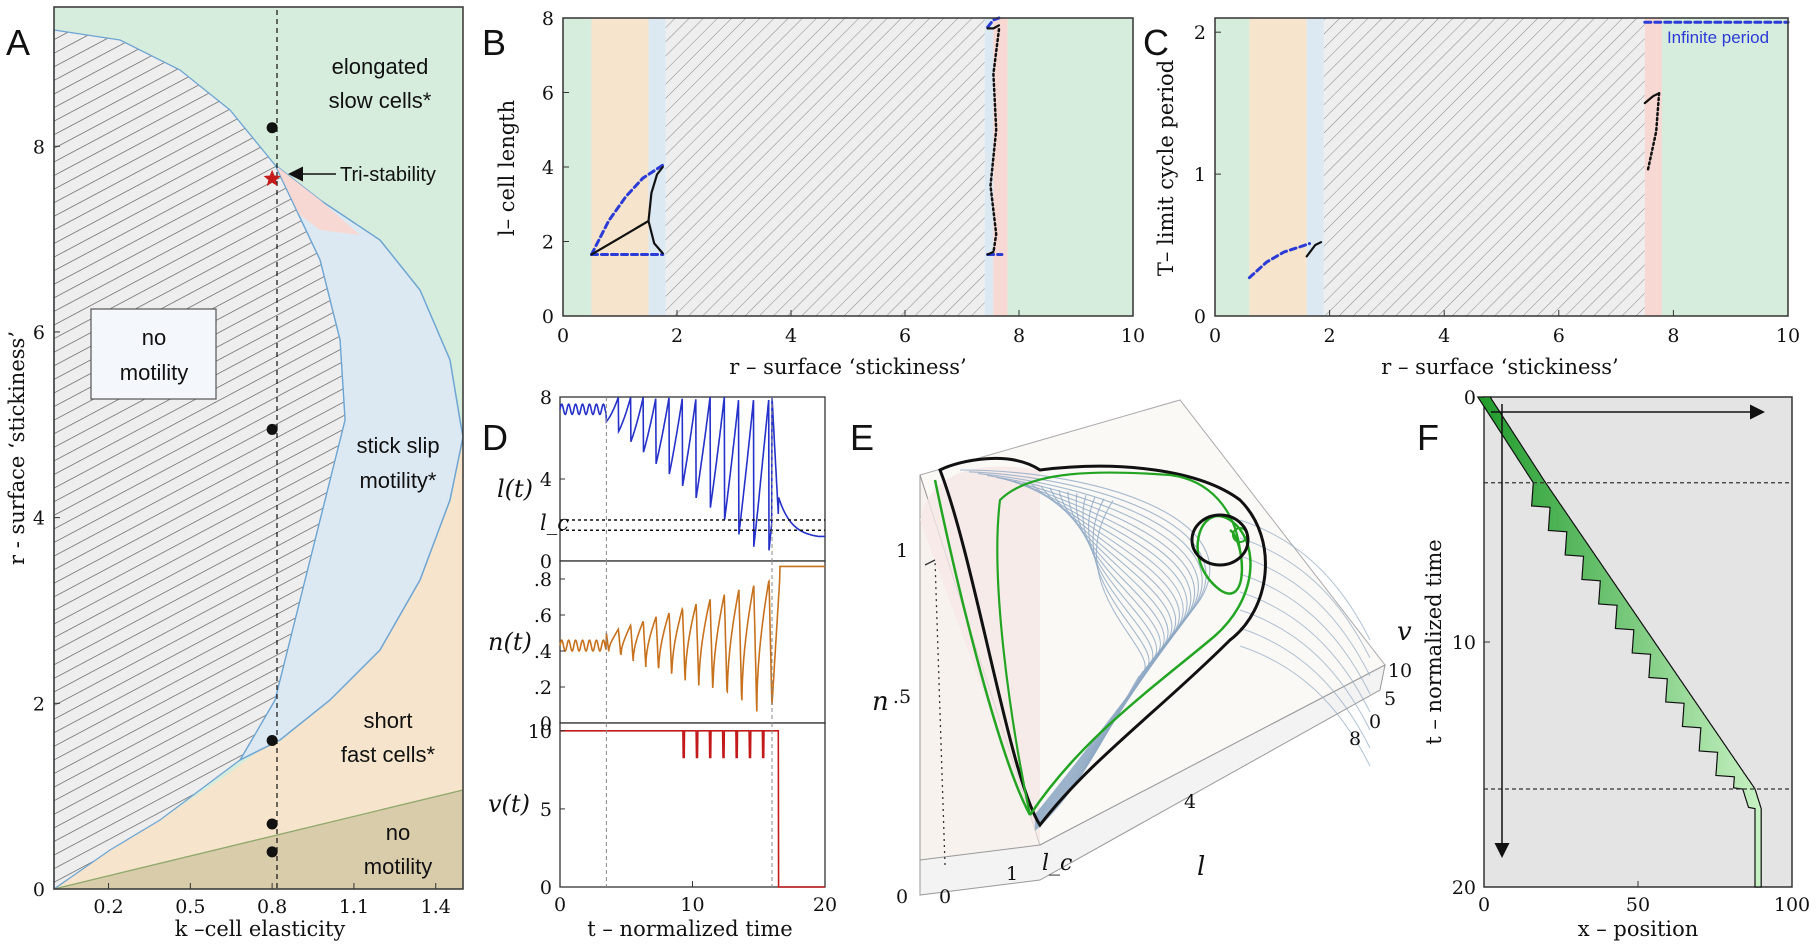 Image resolution: width=1816 pixels, height=947 pixels. Describe the element at coordinates (397, 480) in the screenshot. I see `a-region-label-stickslip-2: motility*` at that location.